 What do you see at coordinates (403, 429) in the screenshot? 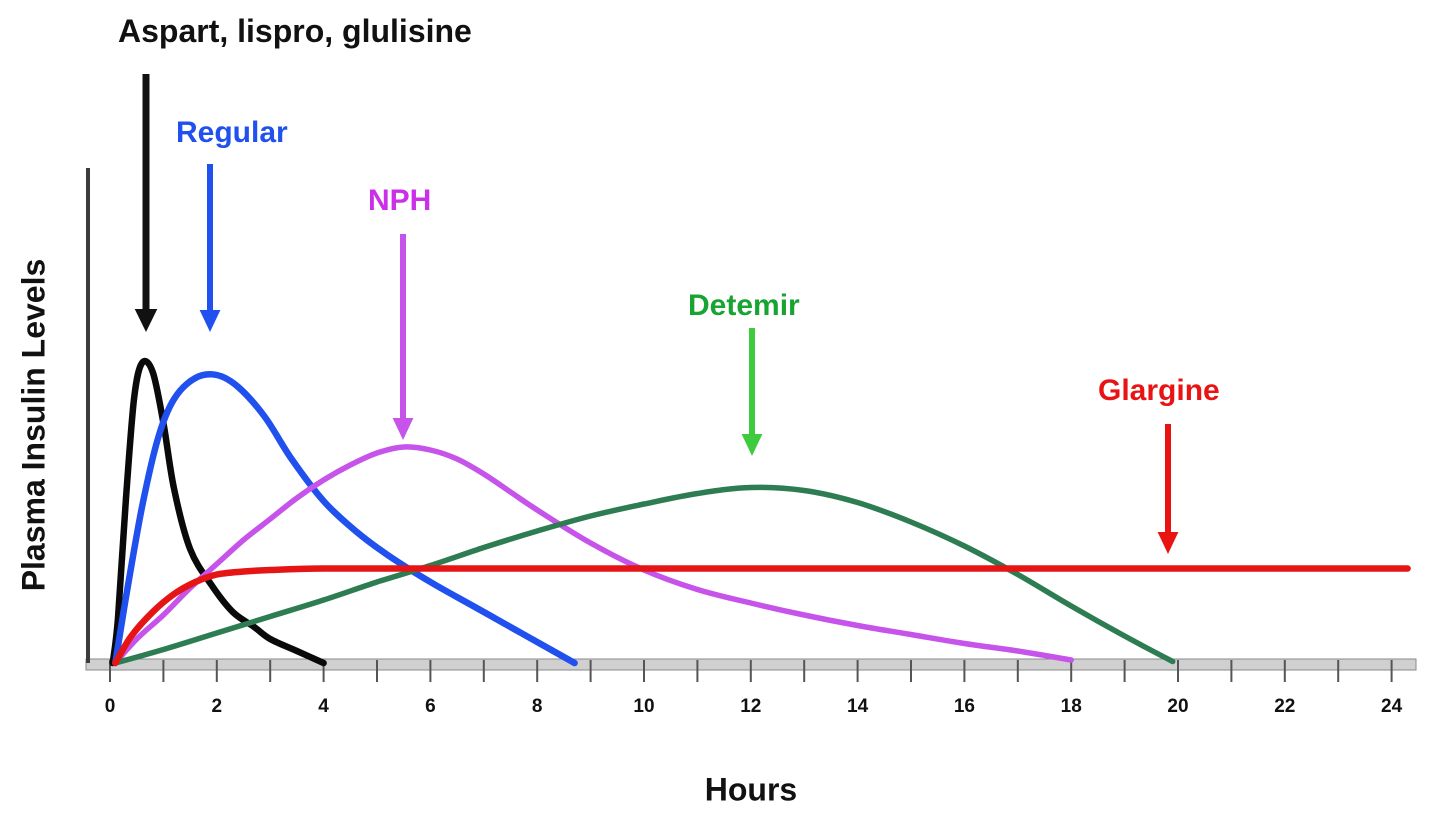
I see `annotation-nph-arrowhead` at bounding box center [403, 429].